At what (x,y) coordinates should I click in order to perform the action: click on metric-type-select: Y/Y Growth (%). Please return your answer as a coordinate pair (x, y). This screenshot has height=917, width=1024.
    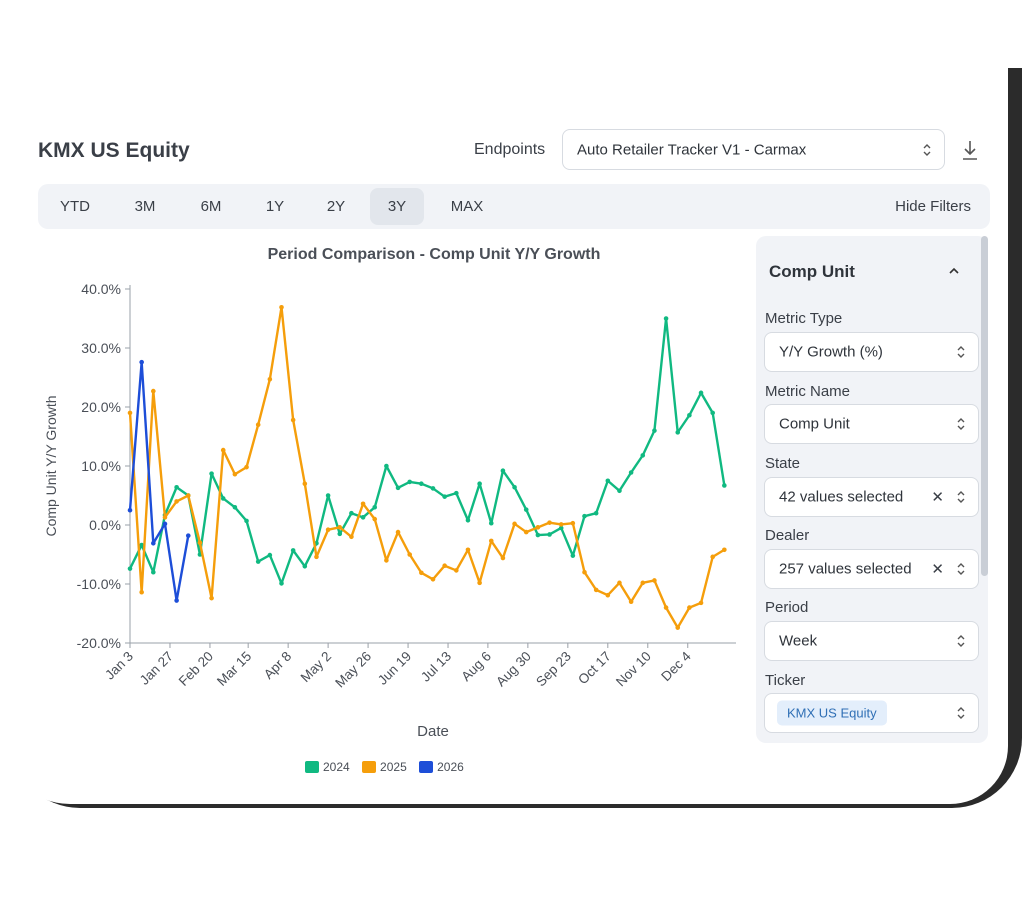
    Looking at the image, I should click on (871, 352).